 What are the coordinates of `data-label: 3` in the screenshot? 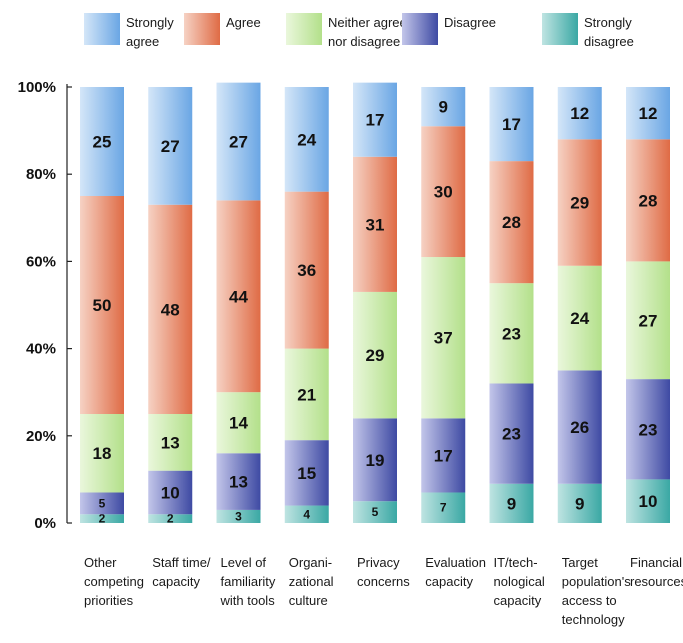 It's located at (238, 516).